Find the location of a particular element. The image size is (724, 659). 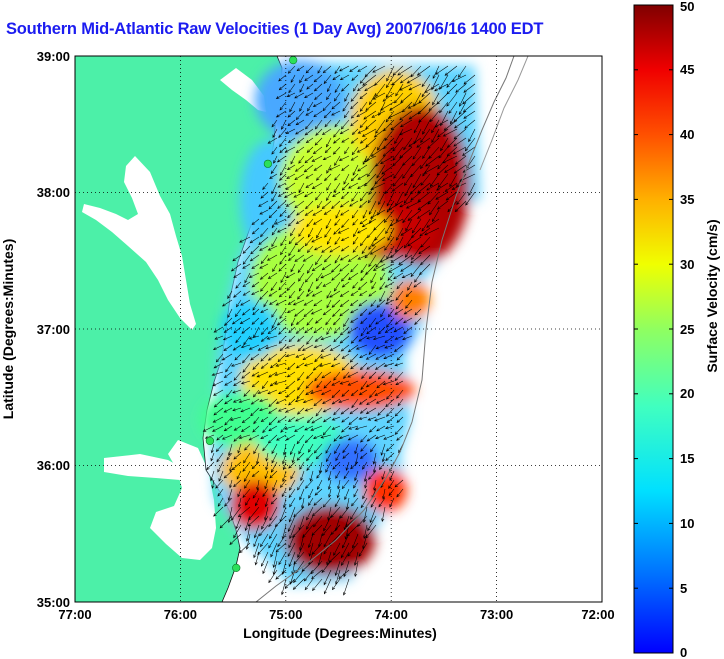

colorbar-tick-label: 5 is located at coordinates (683, 588).